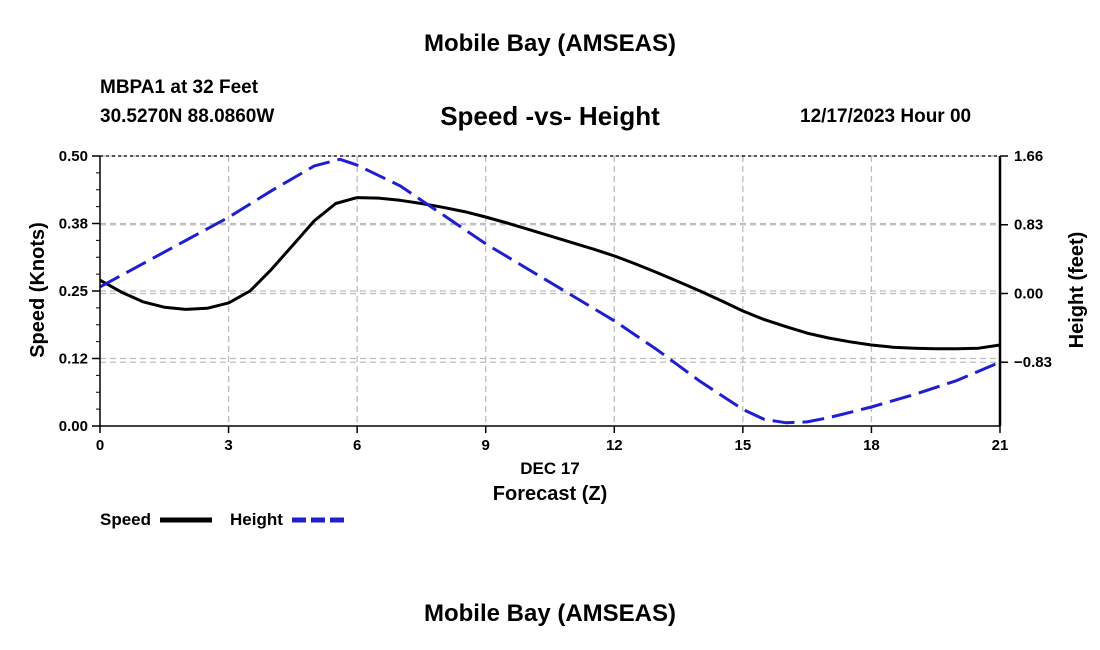  I want to click on y-right-tick-label: 1.66, so click(1028, 156).